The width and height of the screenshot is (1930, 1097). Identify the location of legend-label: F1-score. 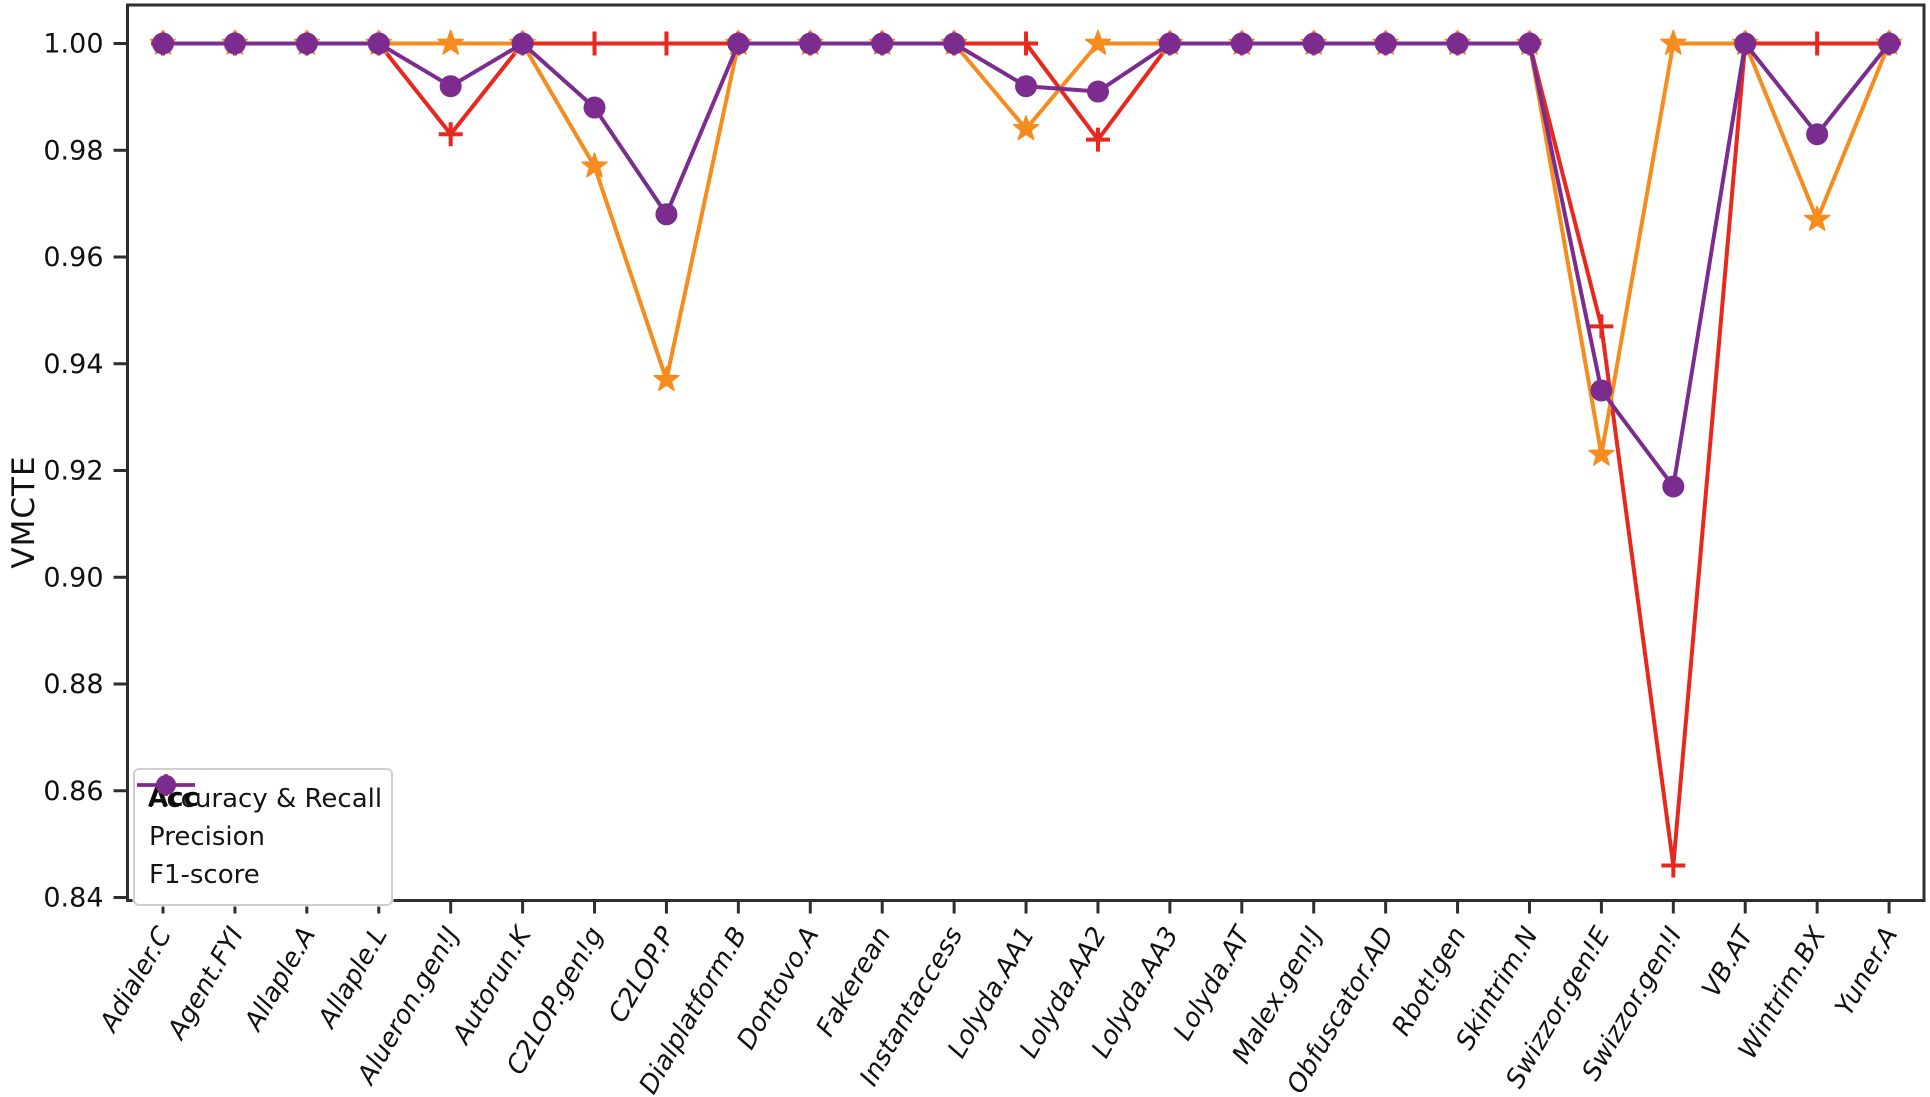
(204, 875).